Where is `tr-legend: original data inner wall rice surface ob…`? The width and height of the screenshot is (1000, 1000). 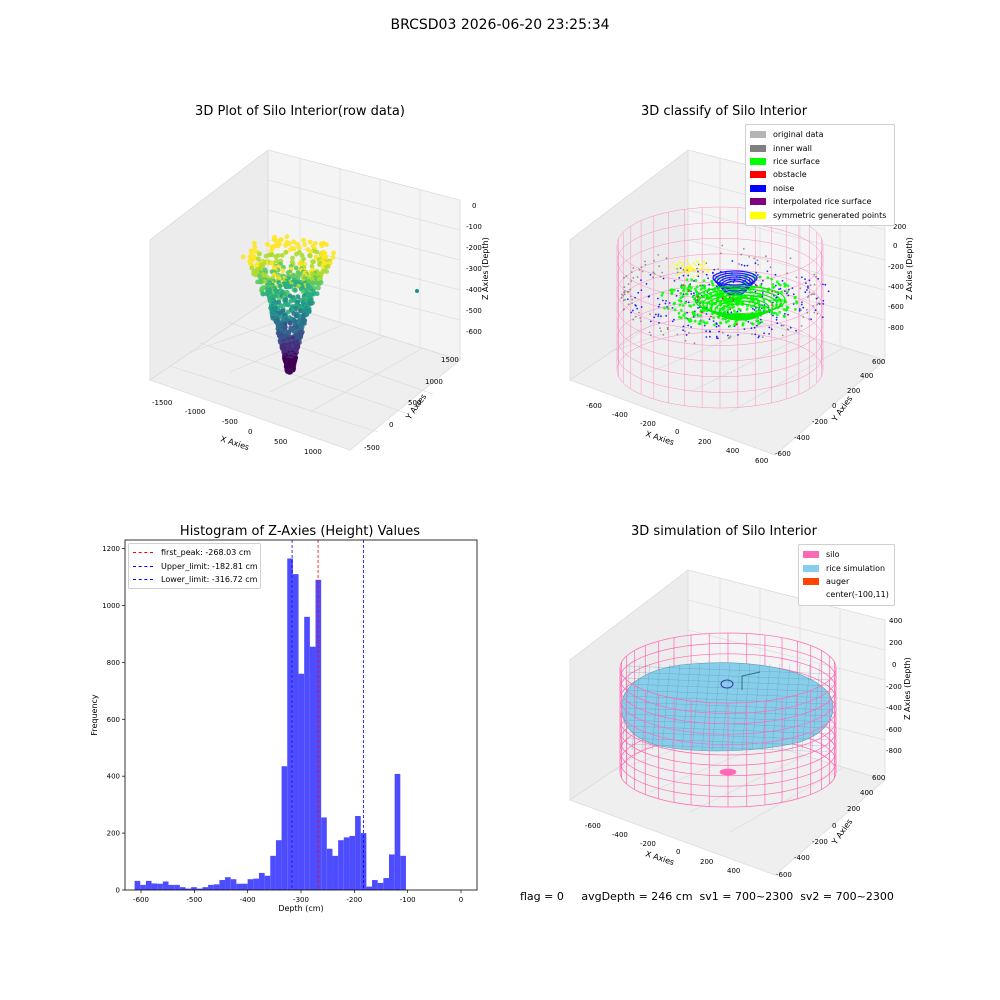 tr-legend: original data inner wall rice surface ob… is located at coordinates (820, 175).